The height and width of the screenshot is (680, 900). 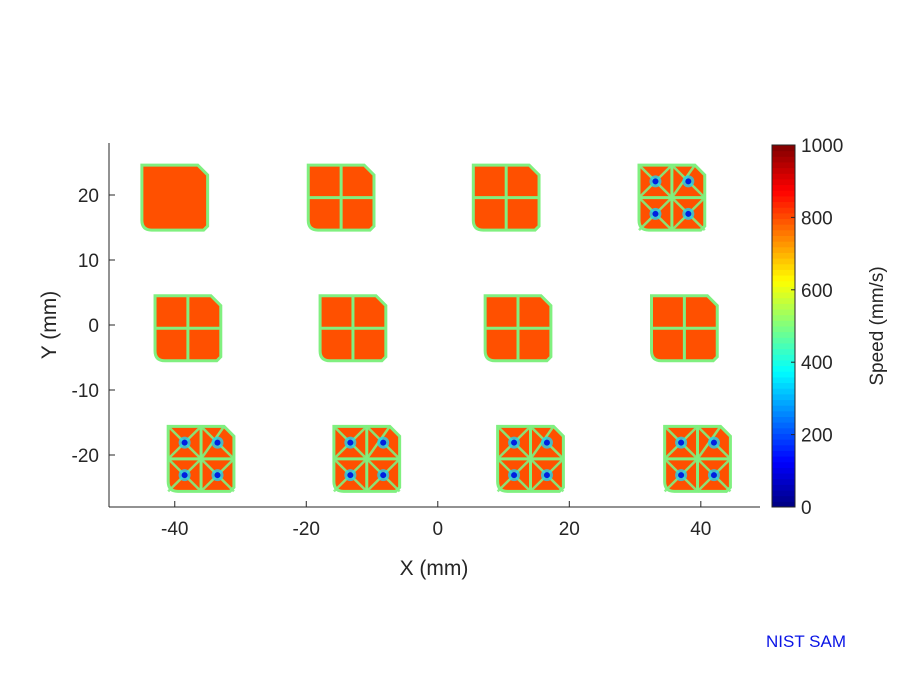 What do you see at coordinates (817, 436) in the screenshot?
I see `colorbar-tick-label: 200` at bounding box center [817, 436].